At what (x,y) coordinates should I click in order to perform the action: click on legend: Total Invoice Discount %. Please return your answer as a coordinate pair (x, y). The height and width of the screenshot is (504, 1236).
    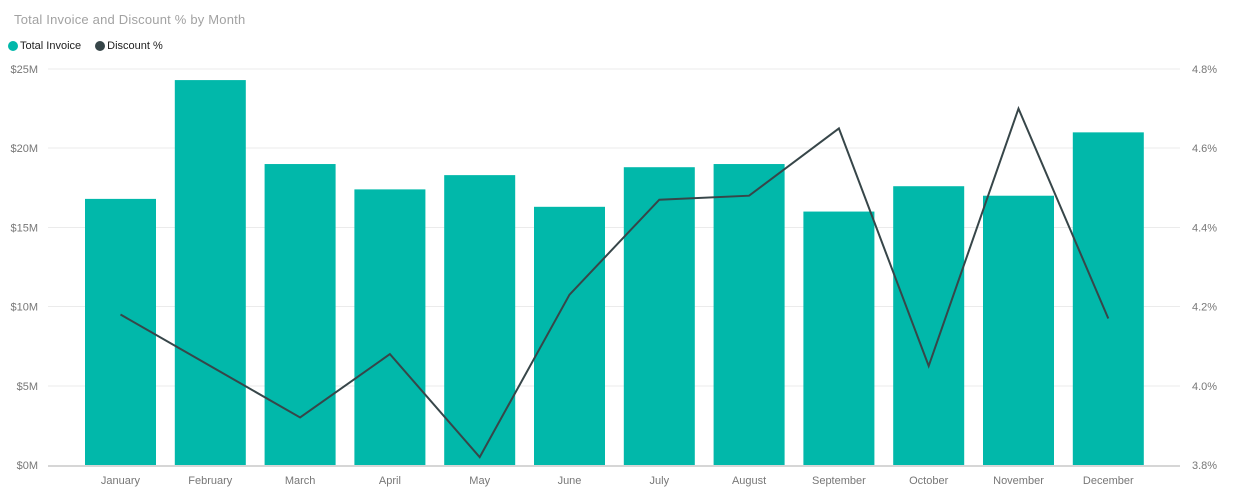
    Looking at the image, I should click on (85, 46).